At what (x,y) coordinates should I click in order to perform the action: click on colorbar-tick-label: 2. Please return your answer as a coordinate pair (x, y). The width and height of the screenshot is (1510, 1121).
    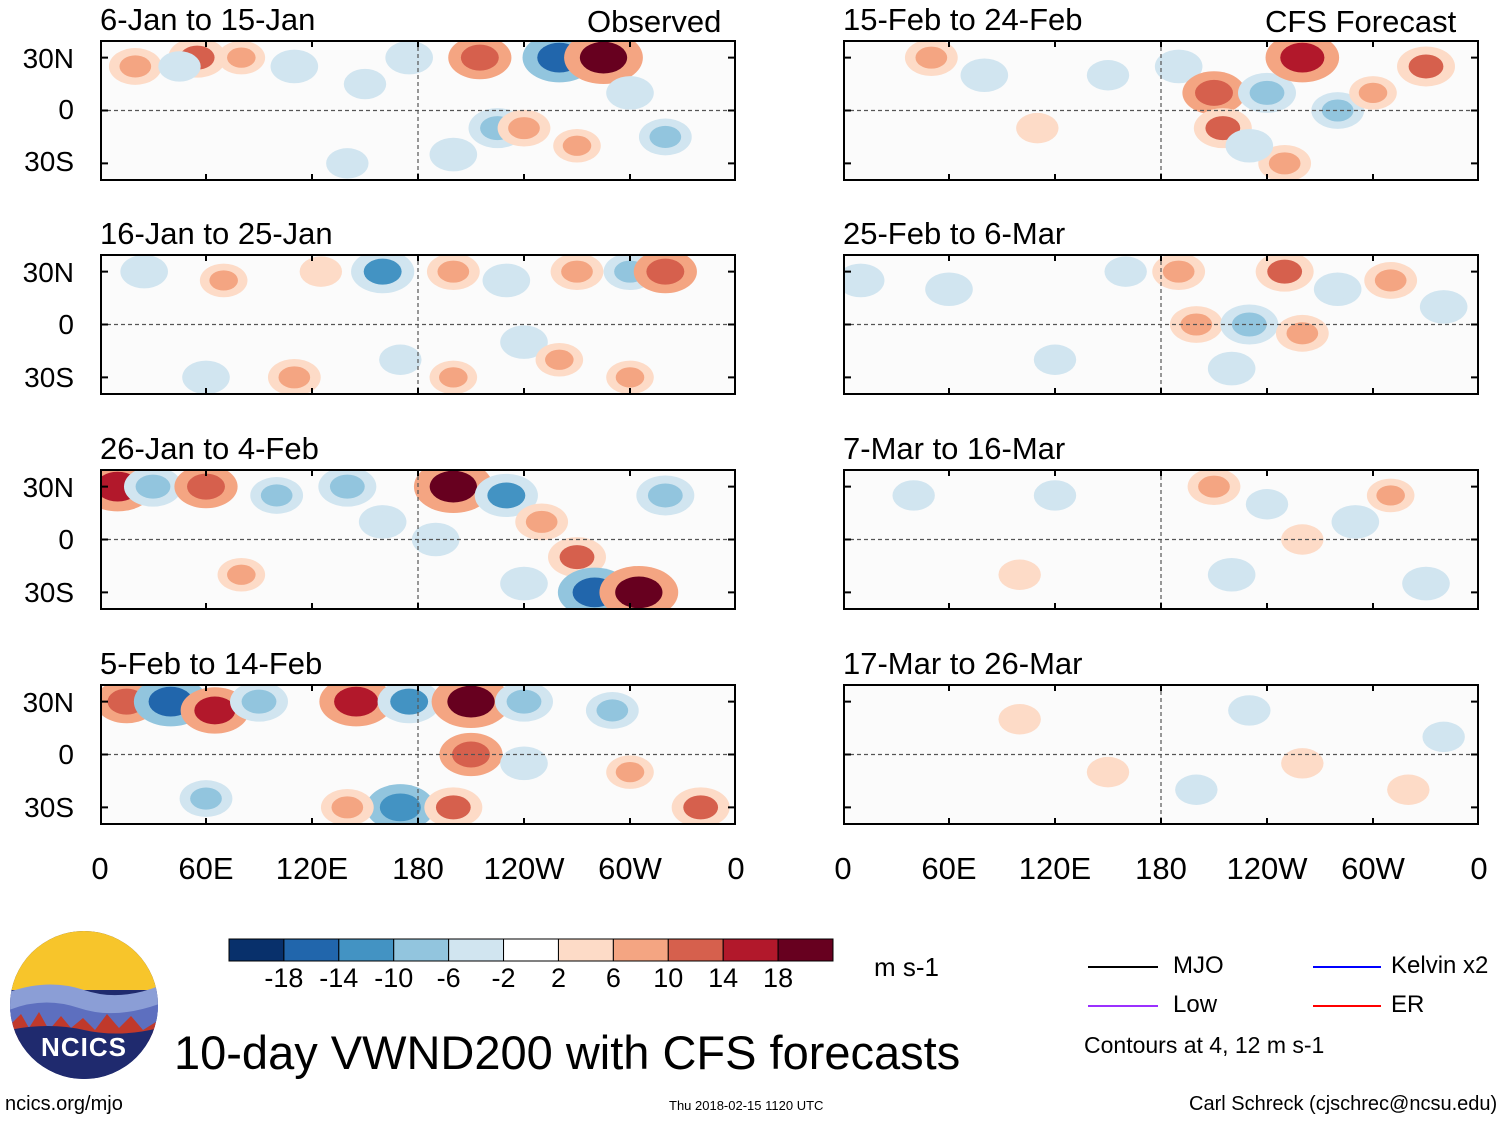
    Looking at the image, I should click on (558, 978).